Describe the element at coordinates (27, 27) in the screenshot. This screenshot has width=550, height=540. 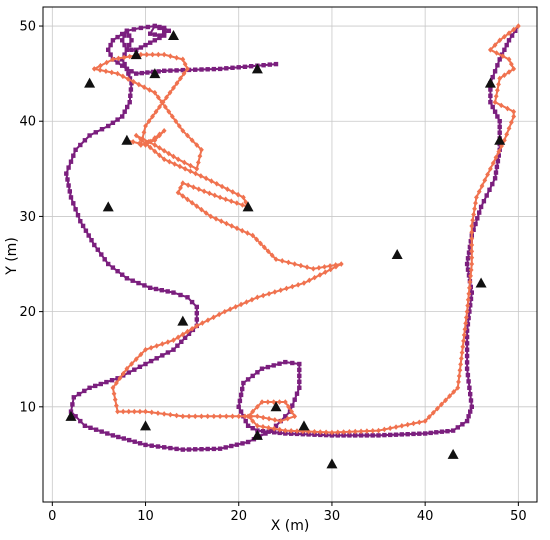
I see `y-tick-label: 50` at that location.